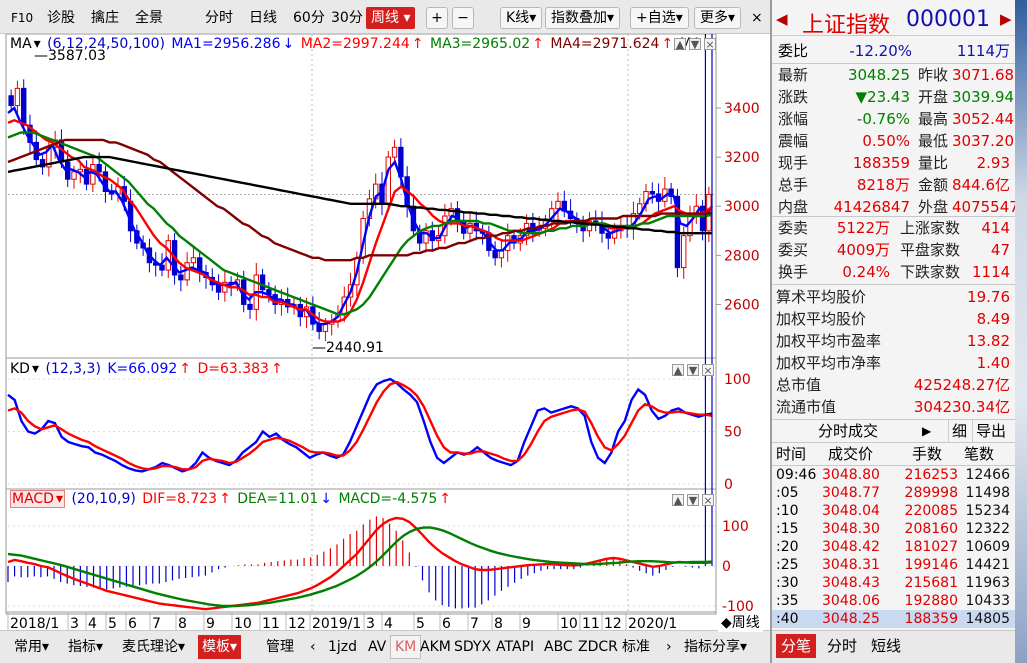 The image size is (1027, 663). What do you see at coordinates (931, 493) in the screenshot?
I see `trade-hands: 289998` at bounding box center [931, 493].